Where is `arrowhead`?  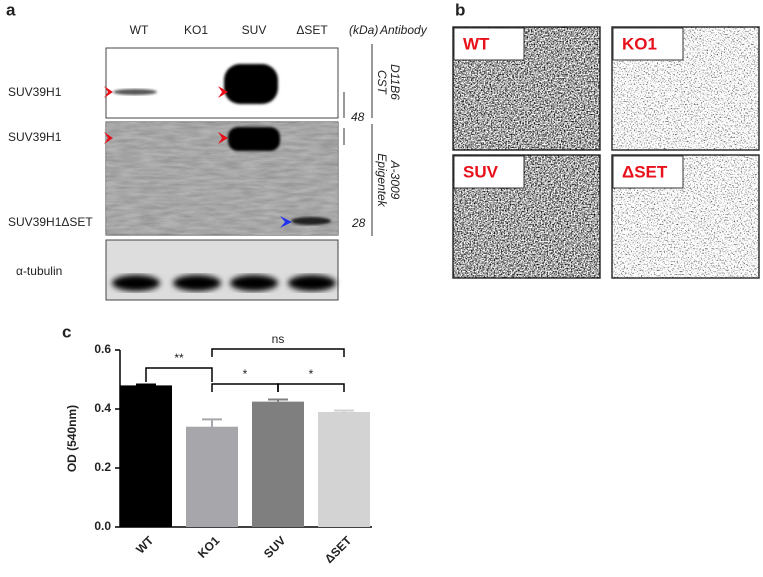 arrowhead is located at coordinates (286, 222).